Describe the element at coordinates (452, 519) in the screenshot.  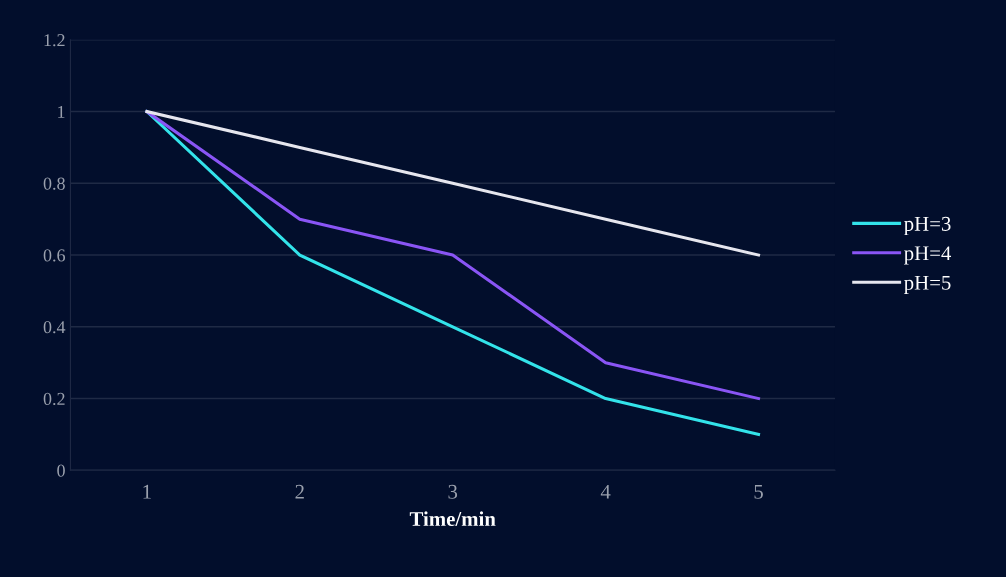
I see `x-axis-title: Time/min` at that location.